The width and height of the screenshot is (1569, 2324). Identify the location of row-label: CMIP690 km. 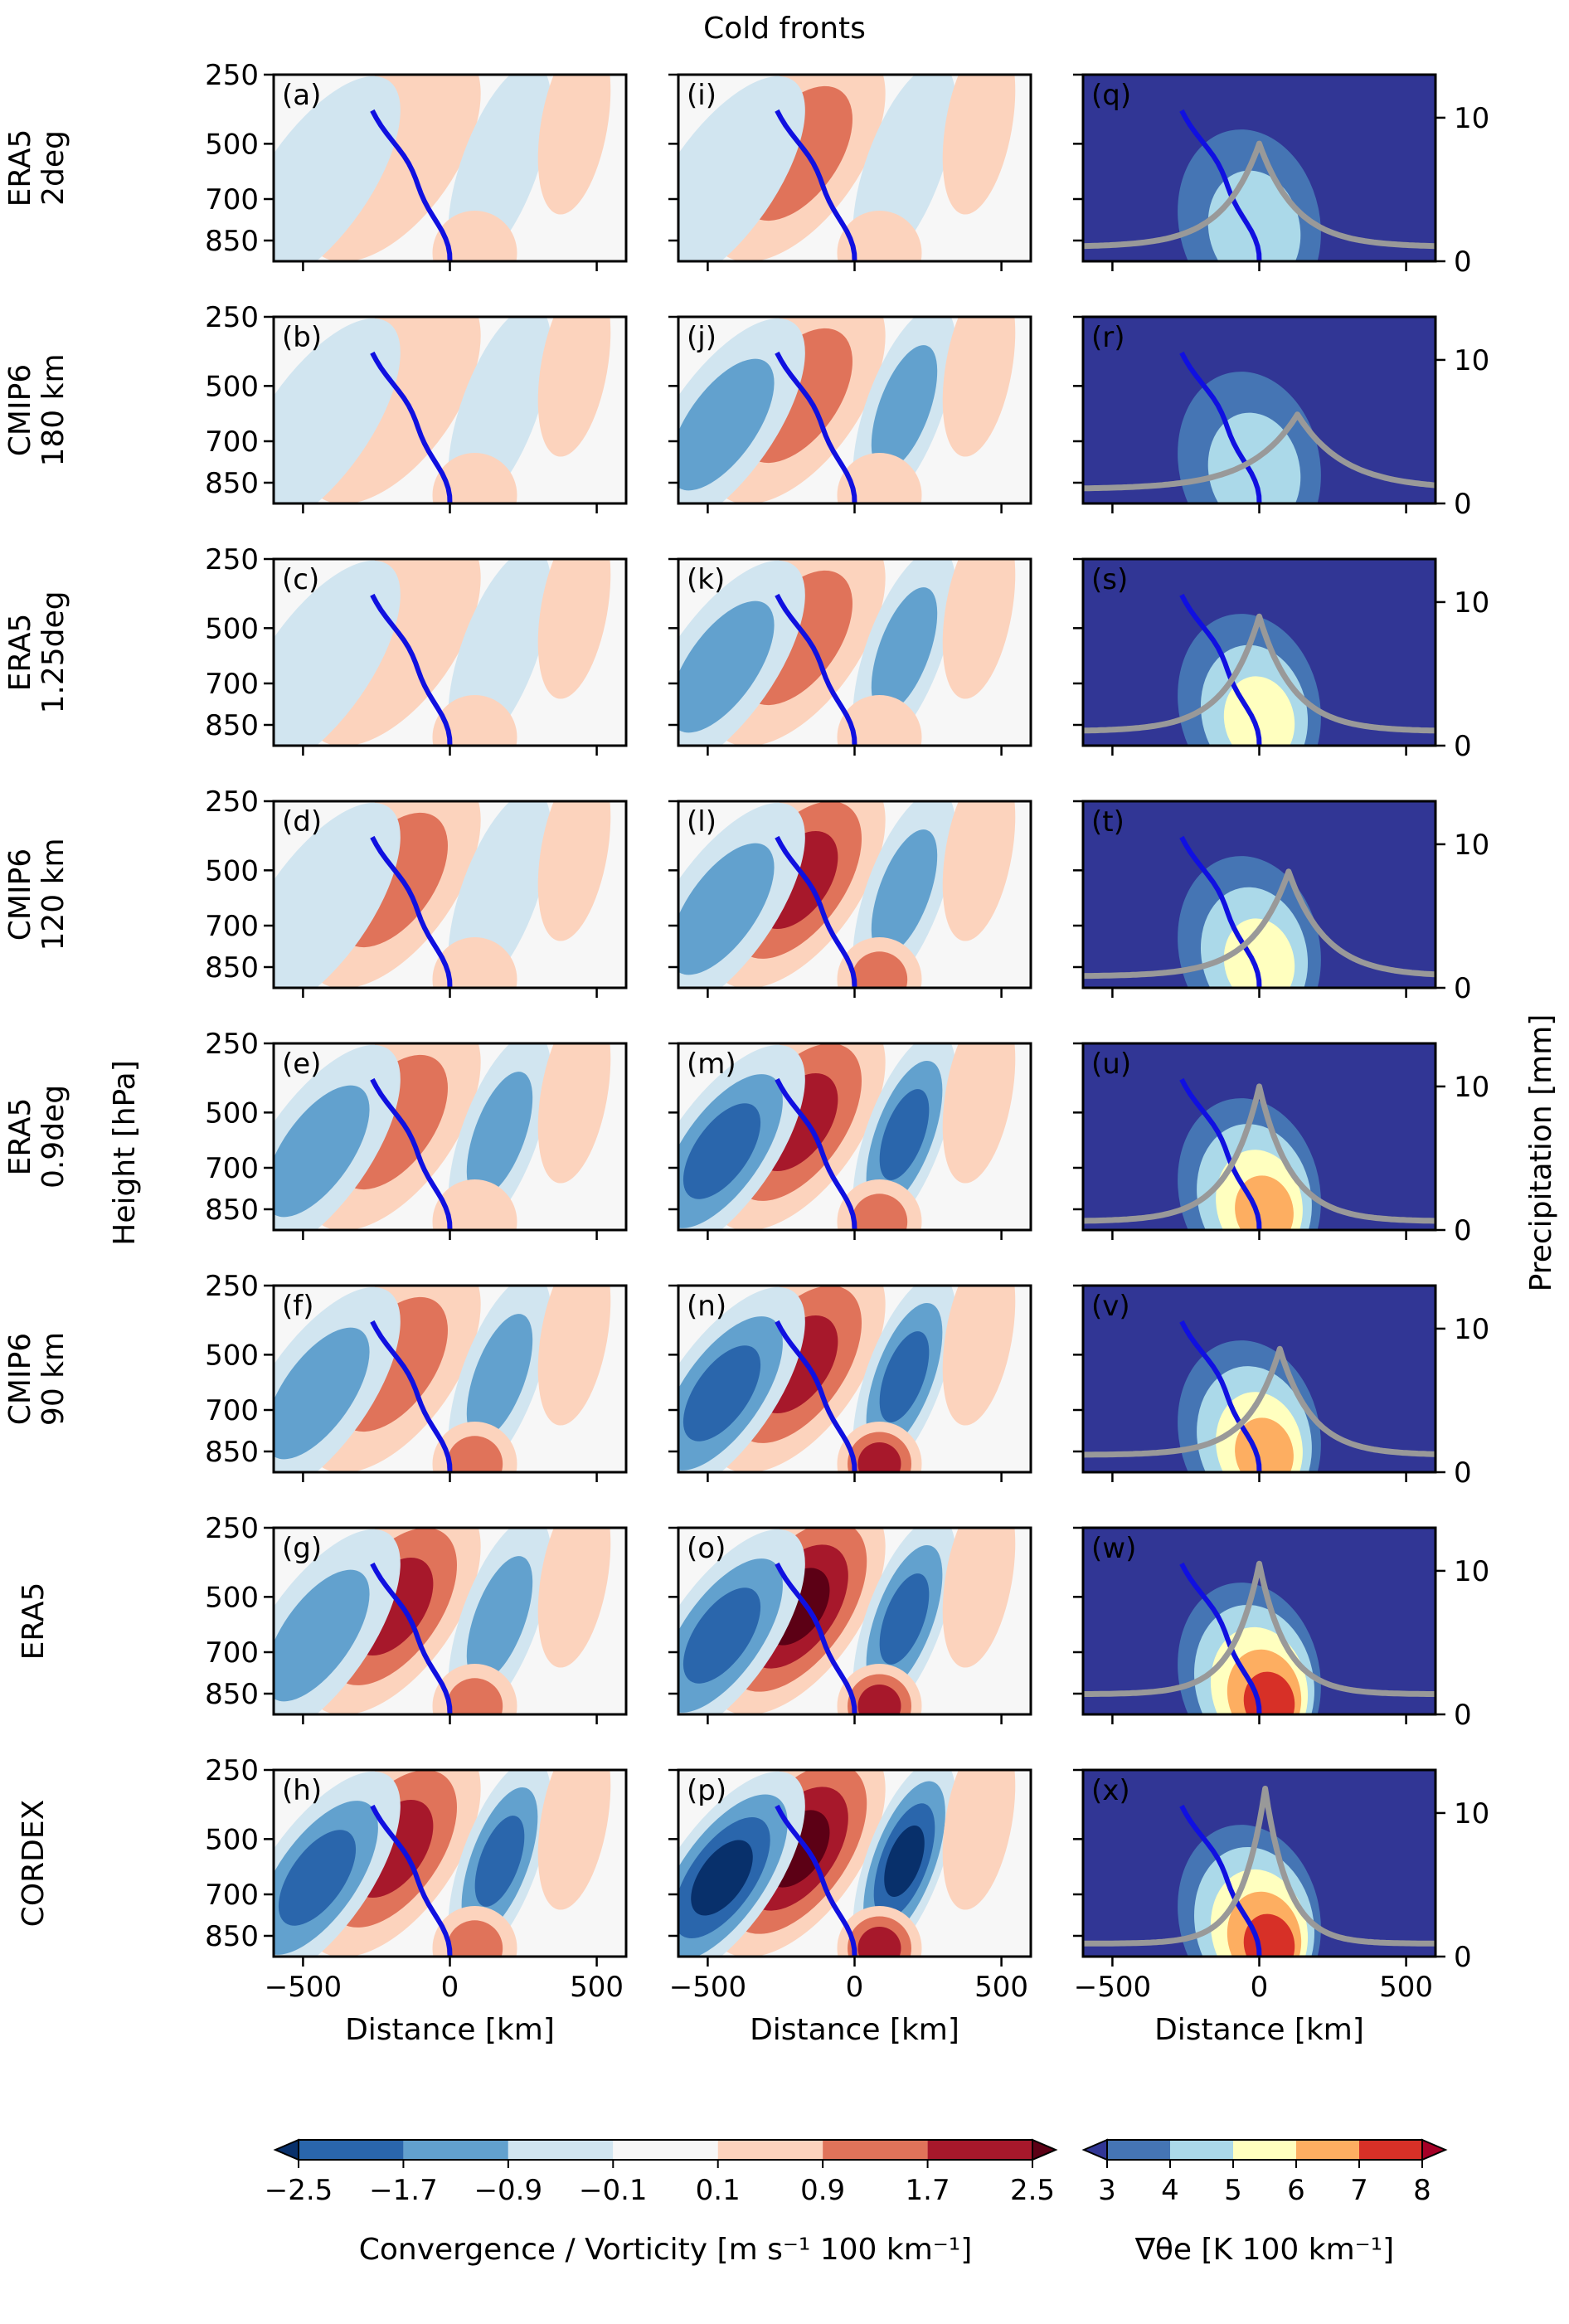
(36, 1379).